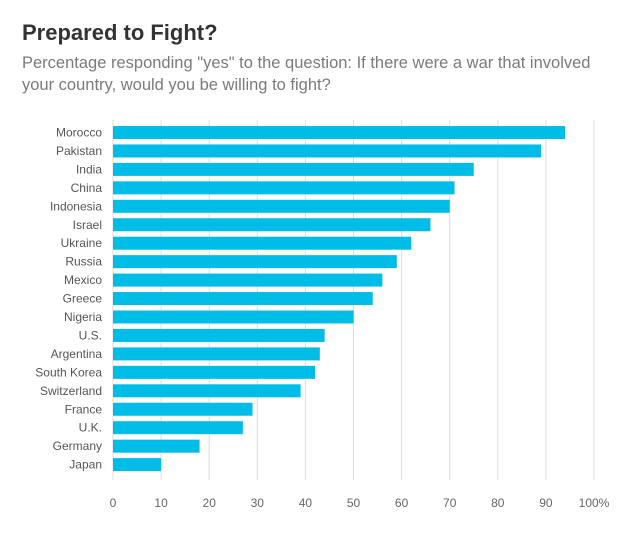 This screenshot has height=543, width=640. Describe the element at coordinates (137, 465) in the screenshot. I see `bar-japan` at that location.